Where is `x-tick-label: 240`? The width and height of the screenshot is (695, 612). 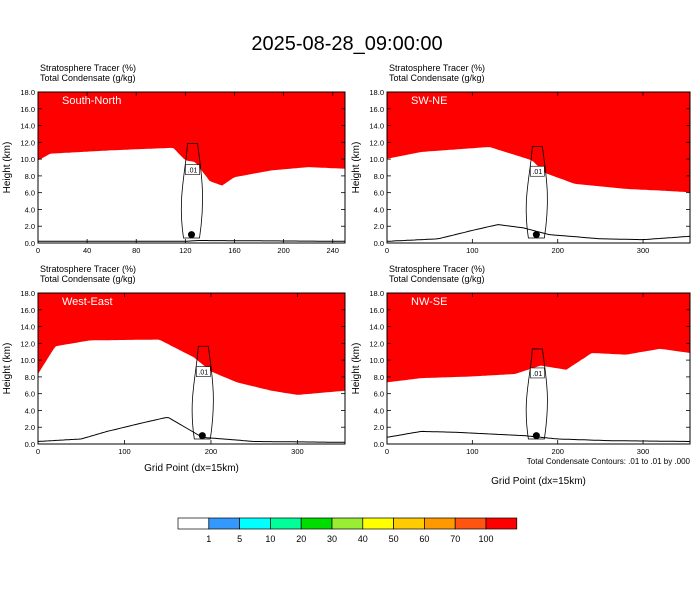 x-tick-label: 240 is located at coordinates (332, 250).